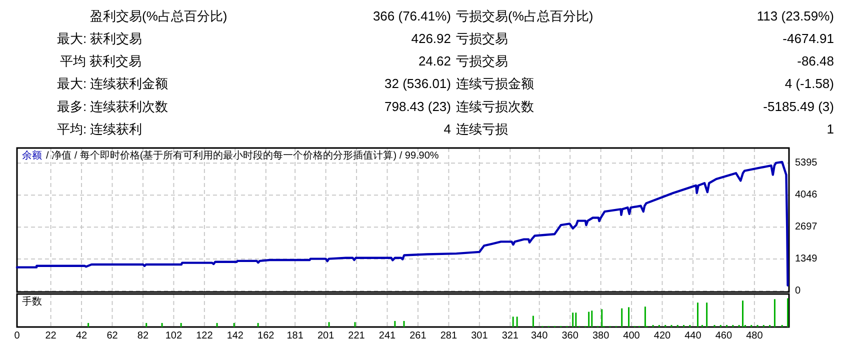 This screenshot has width=843, height=346. Describe the element at coordinates (82, 336) in the screenshot. I see `x-tick-label: 42` at that location.